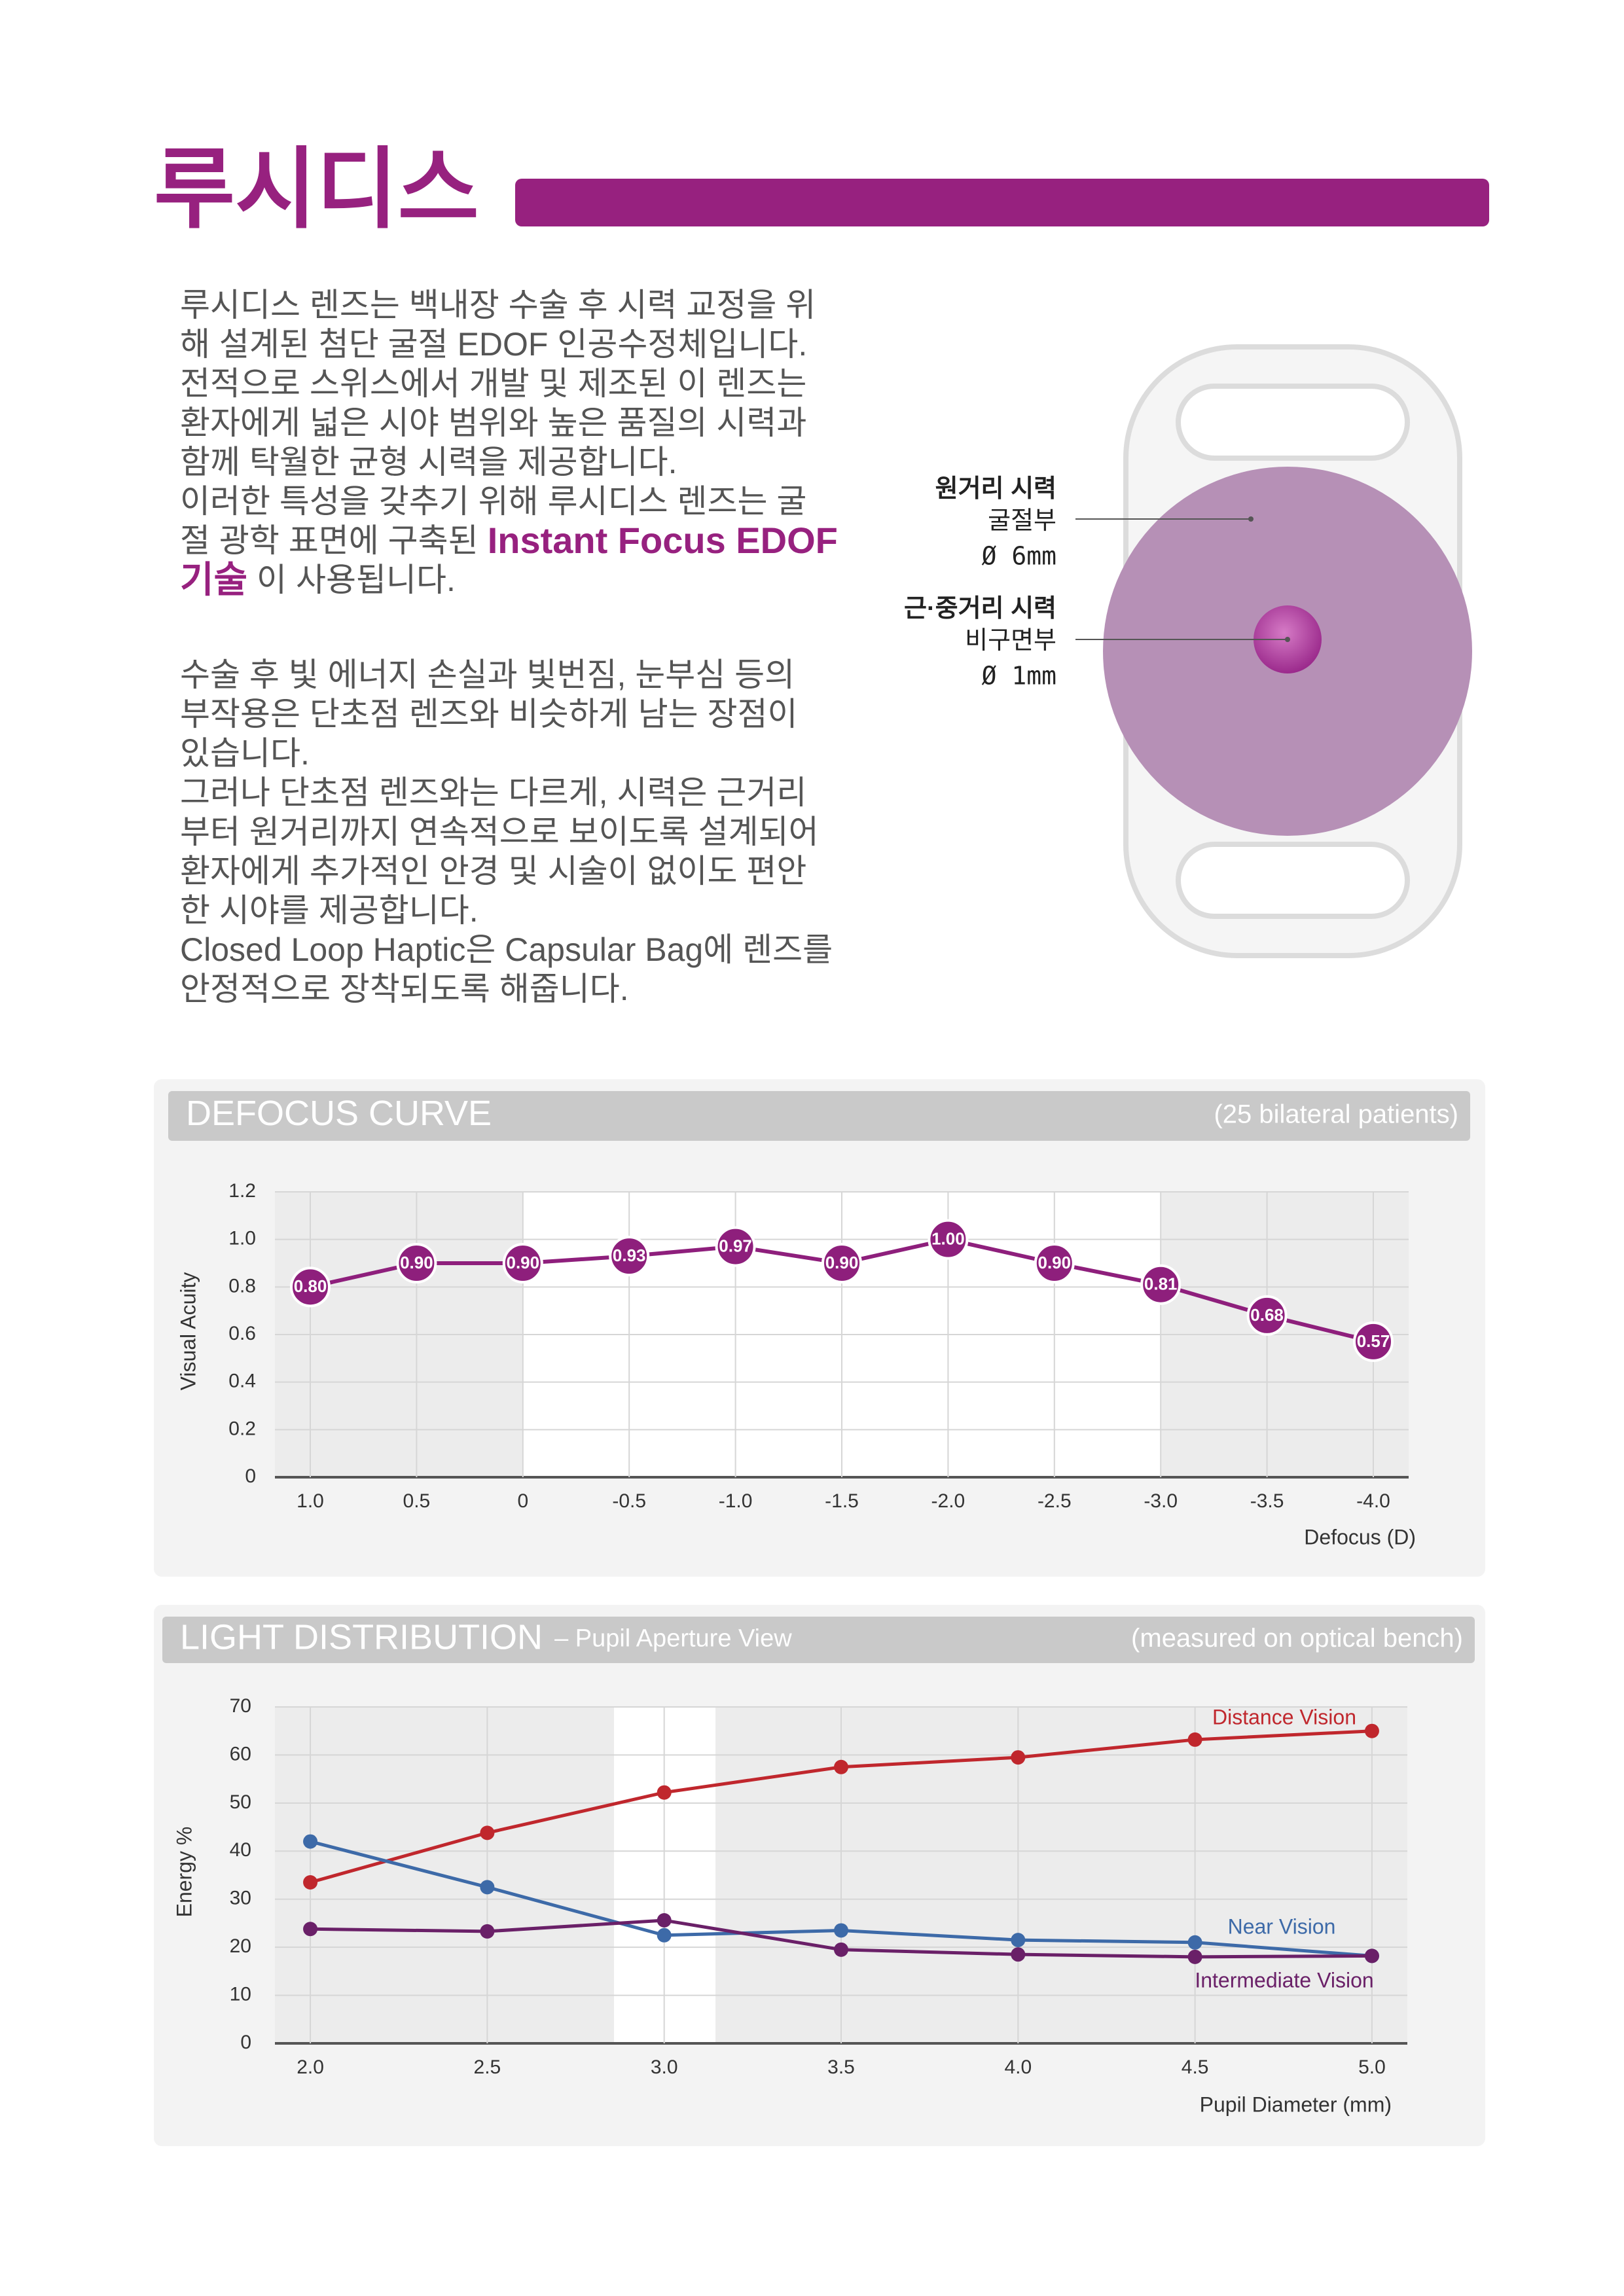 The width and height of the screenshot is (1624, 2296). I want to click on x-tick-label: -3.0, so click(1161, 1501).